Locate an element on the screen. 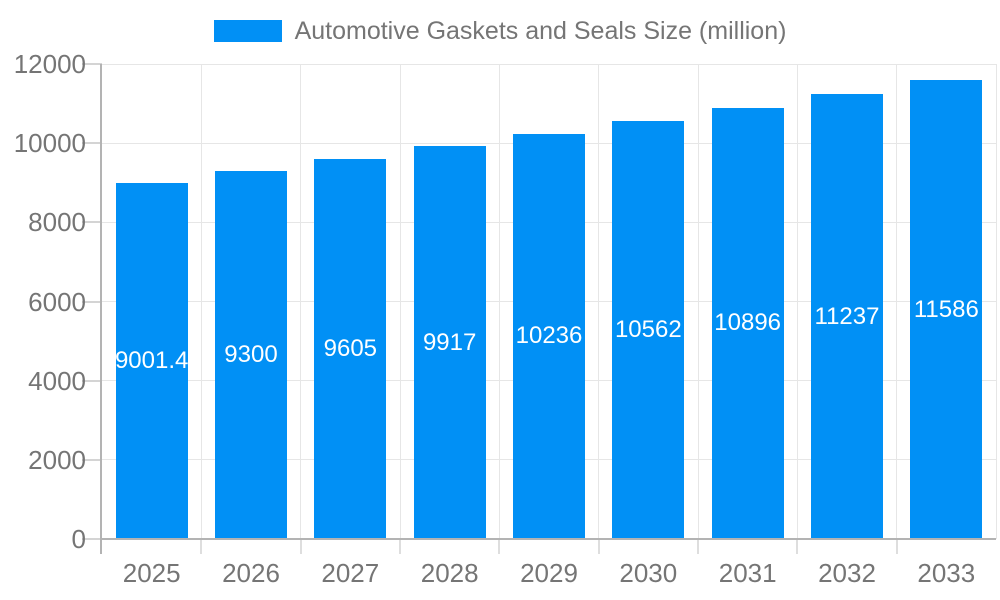  bar-value-label: 10896 is located at coordinates (748, 323).